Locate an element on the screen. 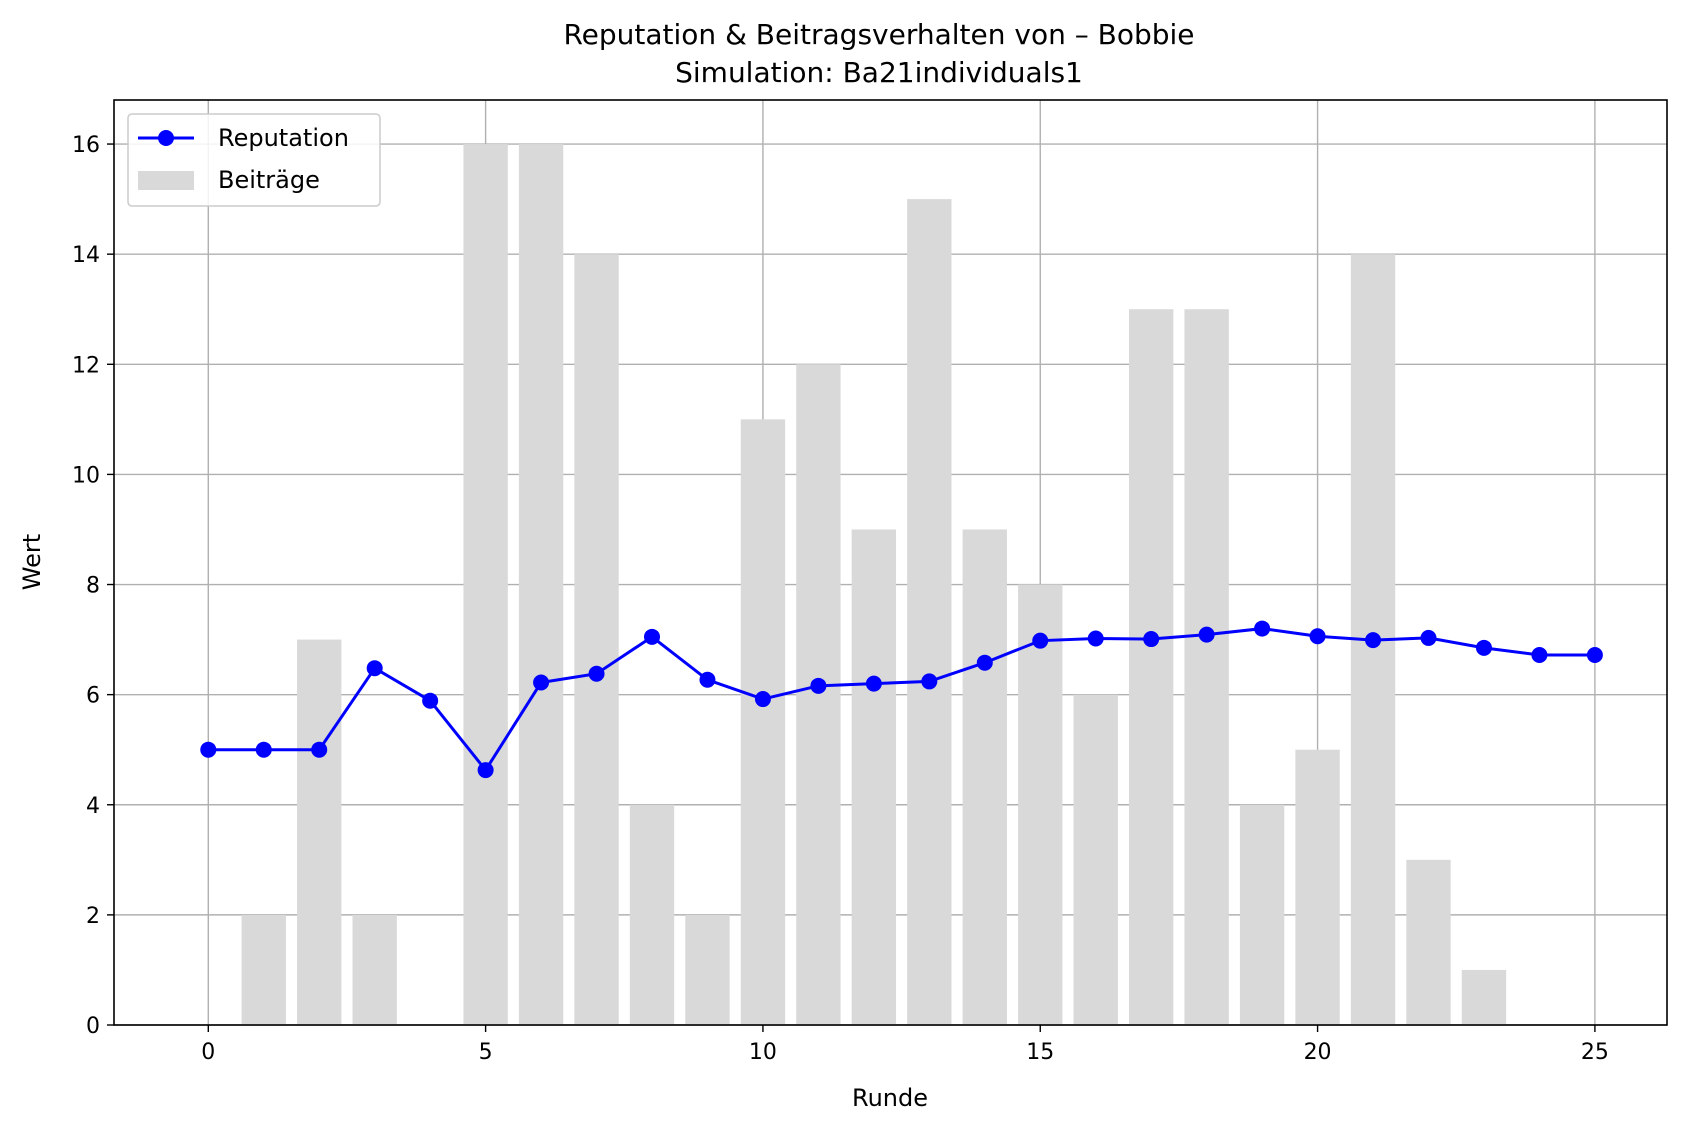 The width and height of the screenshot is (1683, 1131). y-tick-label-5: 10 is located at coordinates (86, 475).